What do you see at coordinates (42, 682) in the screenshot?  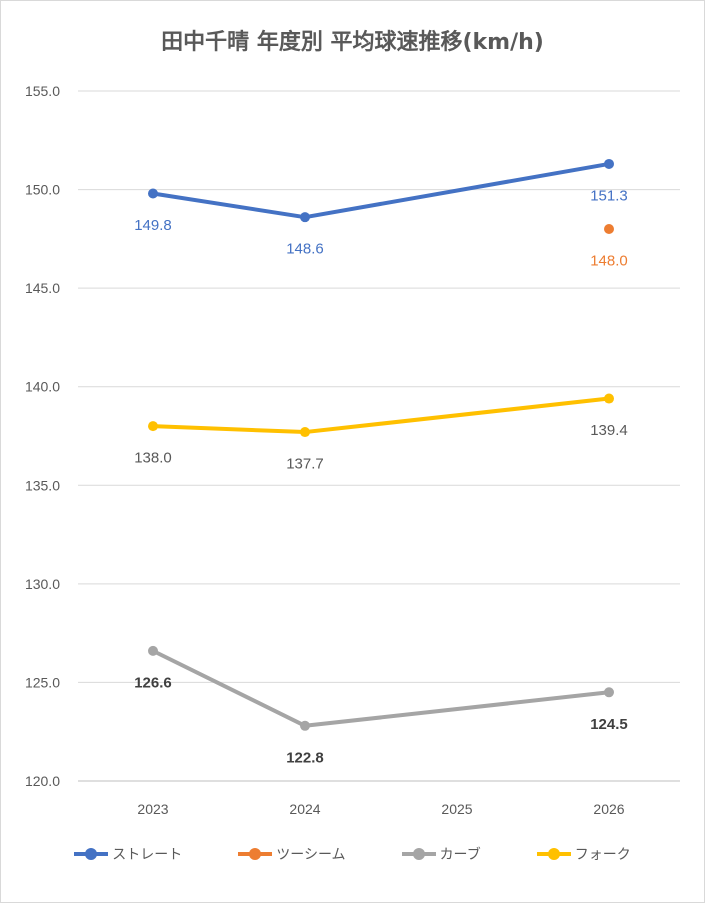 I see `y-tick-label: 125.0` at bounding box center [42, 682].